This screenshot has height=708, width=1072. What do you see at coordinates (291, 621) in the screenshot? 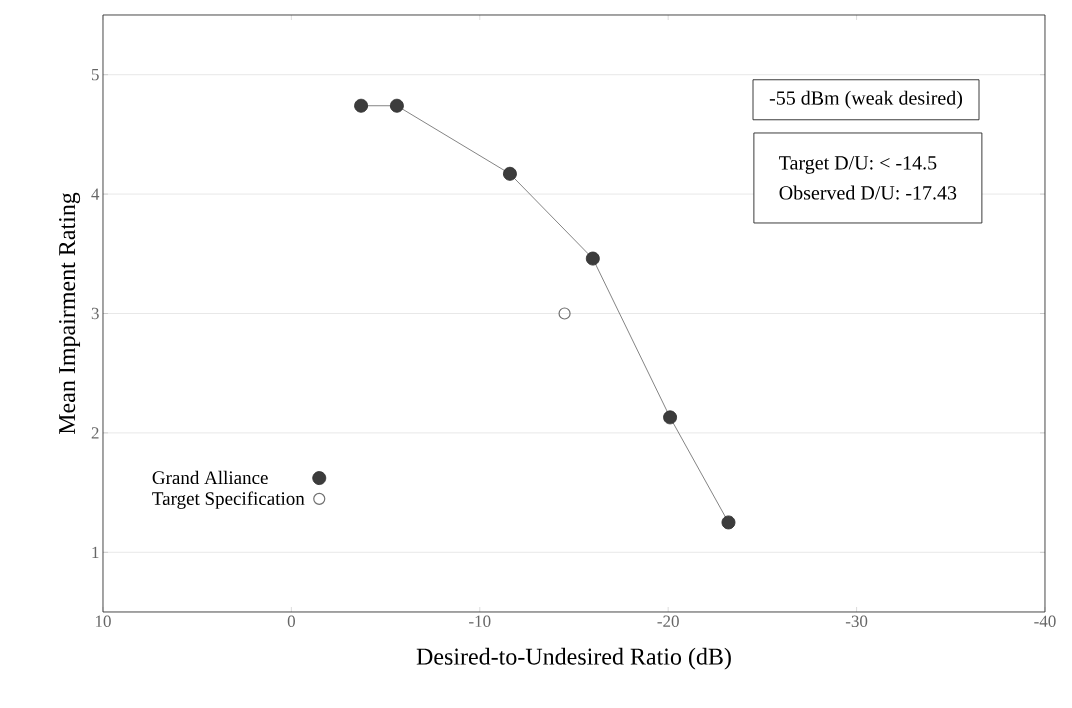
I see `x-tick-label: 0` at bounding box center [291, 621].